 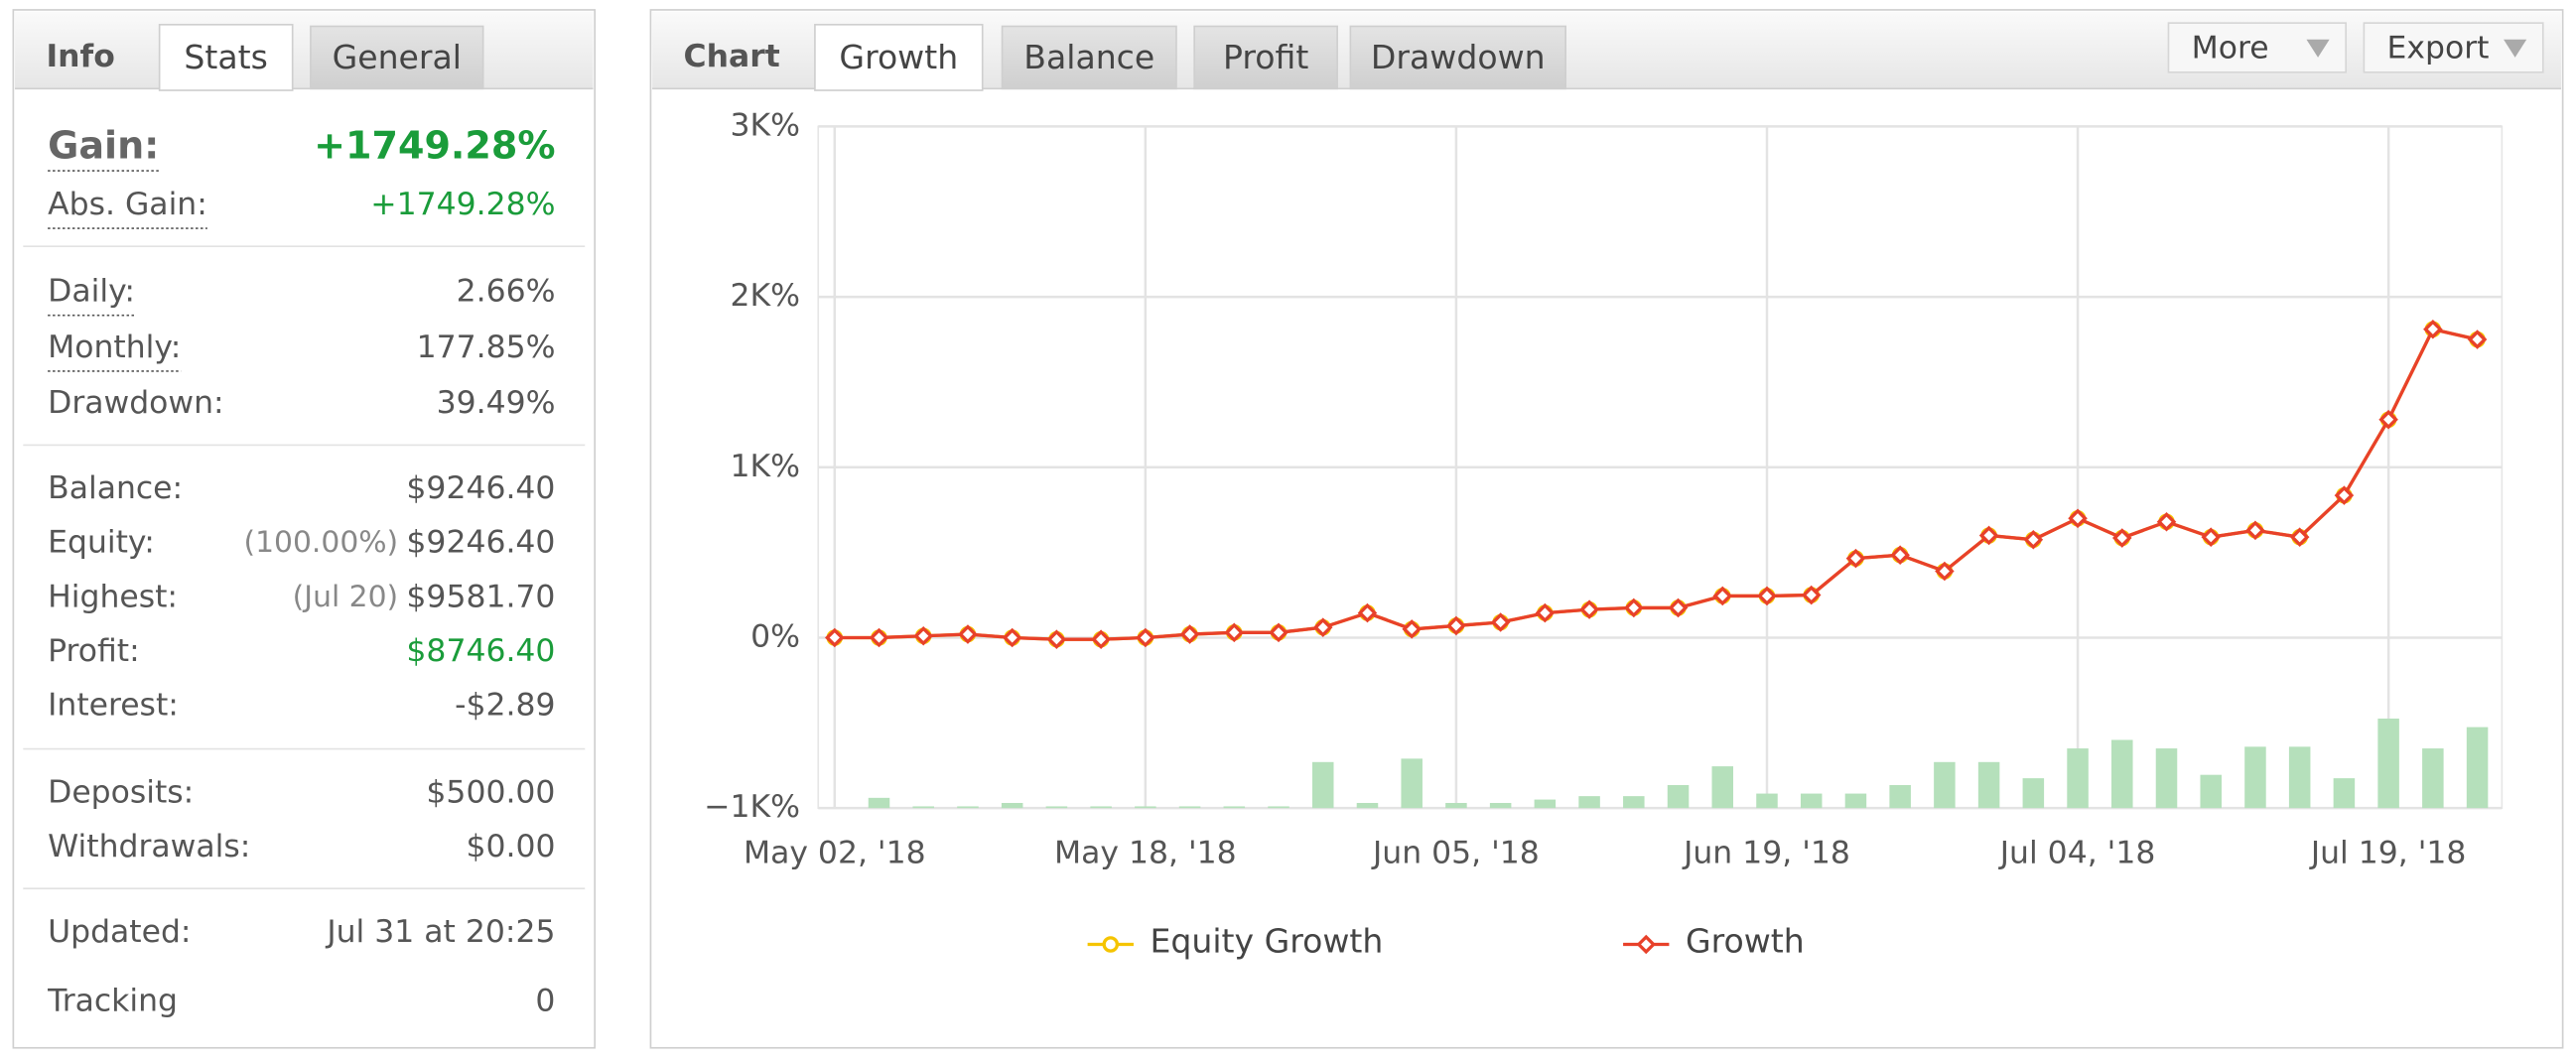 I want to click on tab-label: Profit, so click(x=1265, y=57).